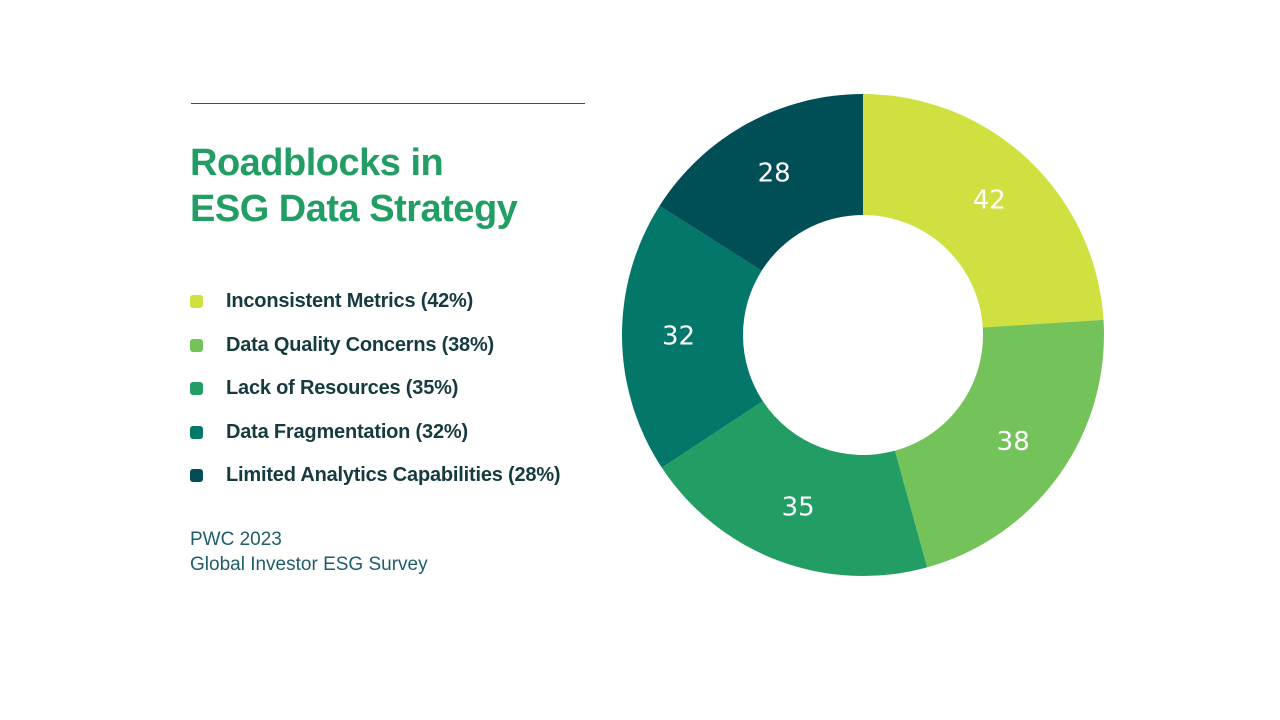 The height and width of the screenshot is (720, 1280). I want to click on slice-value-label: 28, so click(774, 173).